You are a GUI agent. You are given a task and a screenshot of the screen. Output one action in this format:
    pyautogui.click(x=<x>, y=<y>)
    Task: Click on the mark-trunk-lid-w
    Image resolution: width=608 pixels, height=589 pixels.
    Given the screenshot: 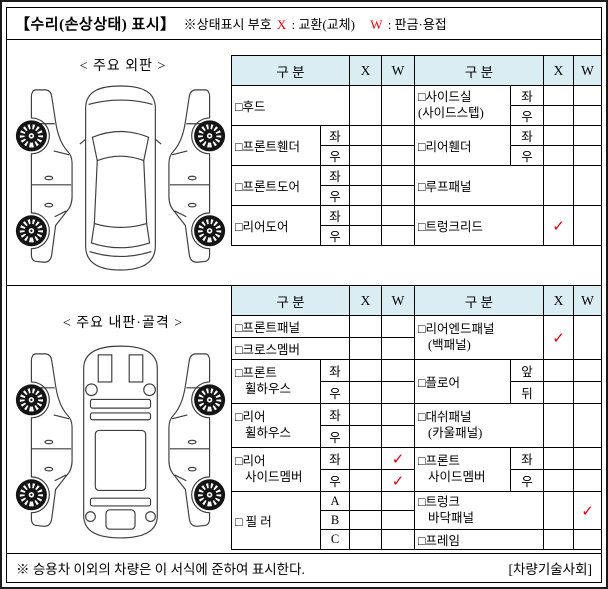 What is the action you would take?
    pyautogui.click(x=587, y=225)
    